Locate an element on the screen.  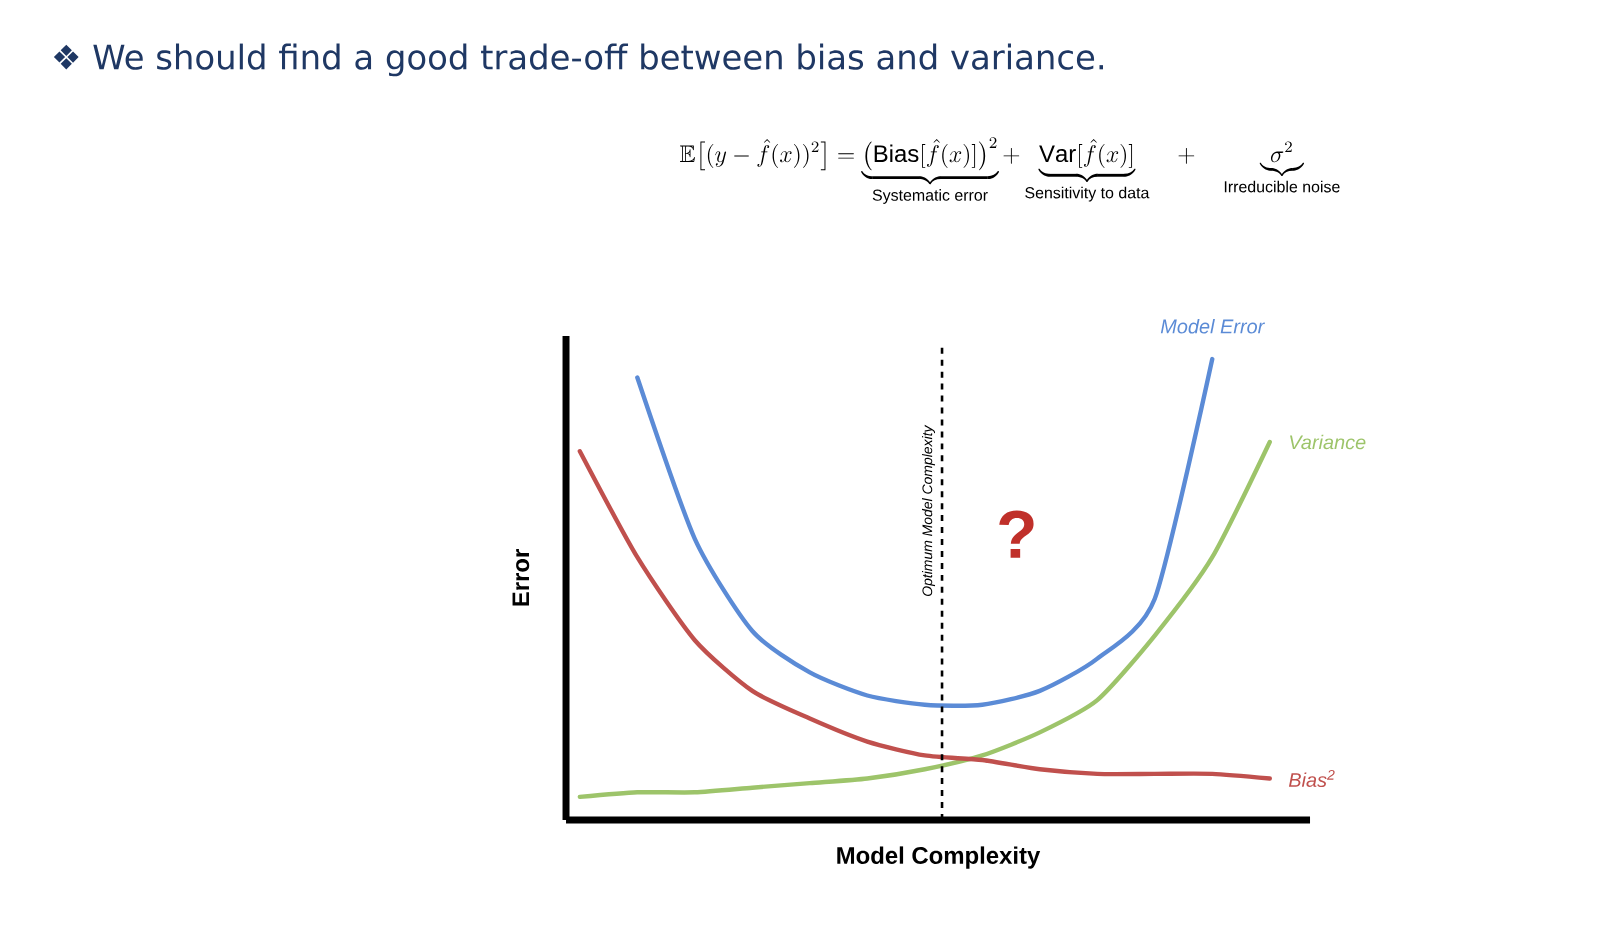
annotation: ? is located at coordinates (1016, 534).